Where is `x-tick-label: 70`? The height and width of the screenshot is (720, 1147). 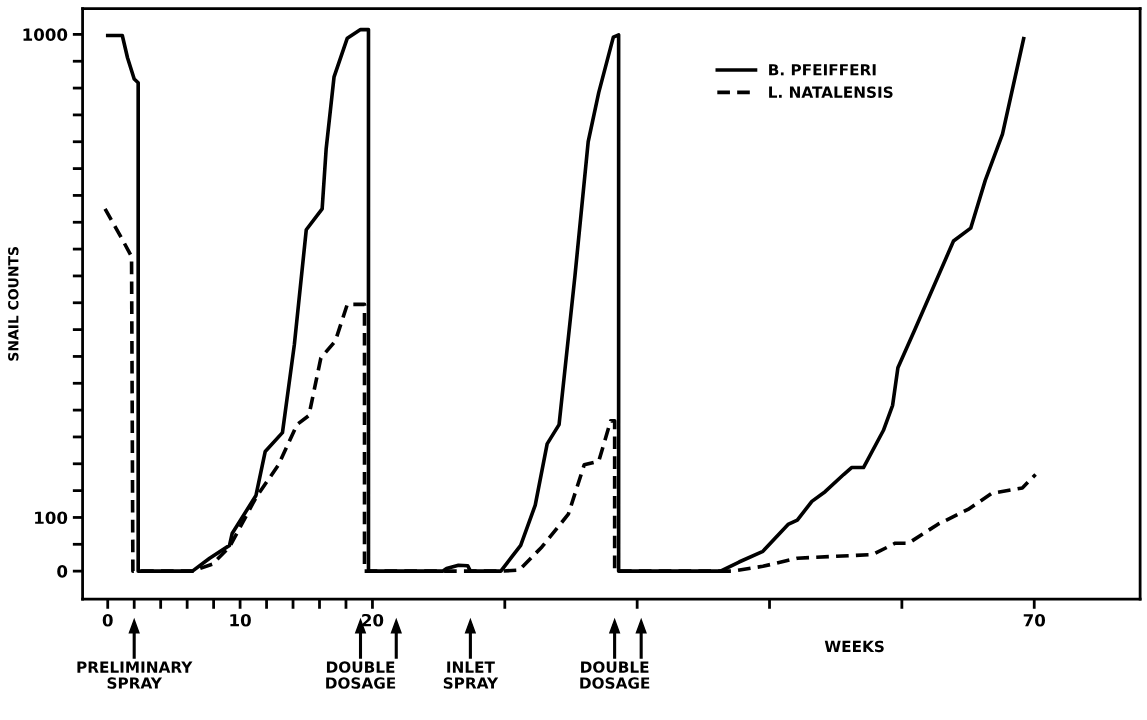 x-tick-label: 70 is located at coordinates (1034, 620).